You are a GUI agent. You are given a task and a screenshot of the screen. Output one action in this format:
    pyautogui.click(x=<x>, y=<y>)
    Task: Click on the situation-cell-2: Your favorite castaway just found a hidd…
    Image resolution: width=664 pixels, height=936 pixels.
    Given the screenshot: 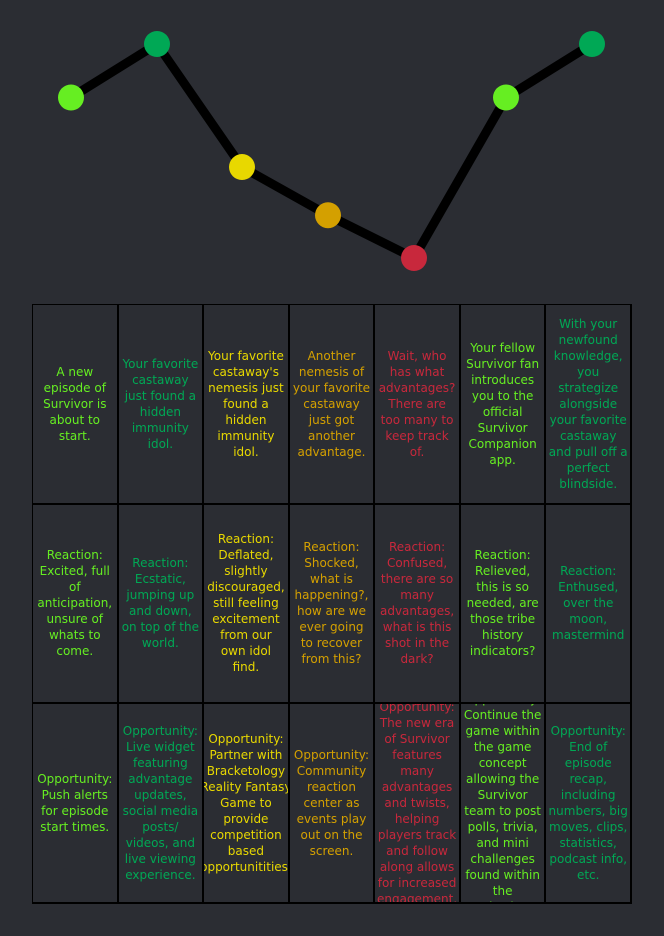 What is the action you would take?
    pyautogui.click(x=161, y=405)
    